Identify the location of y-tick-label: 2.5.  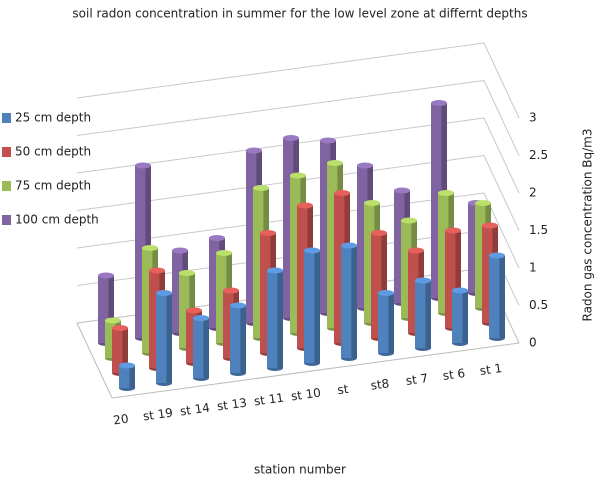
(538, 155).